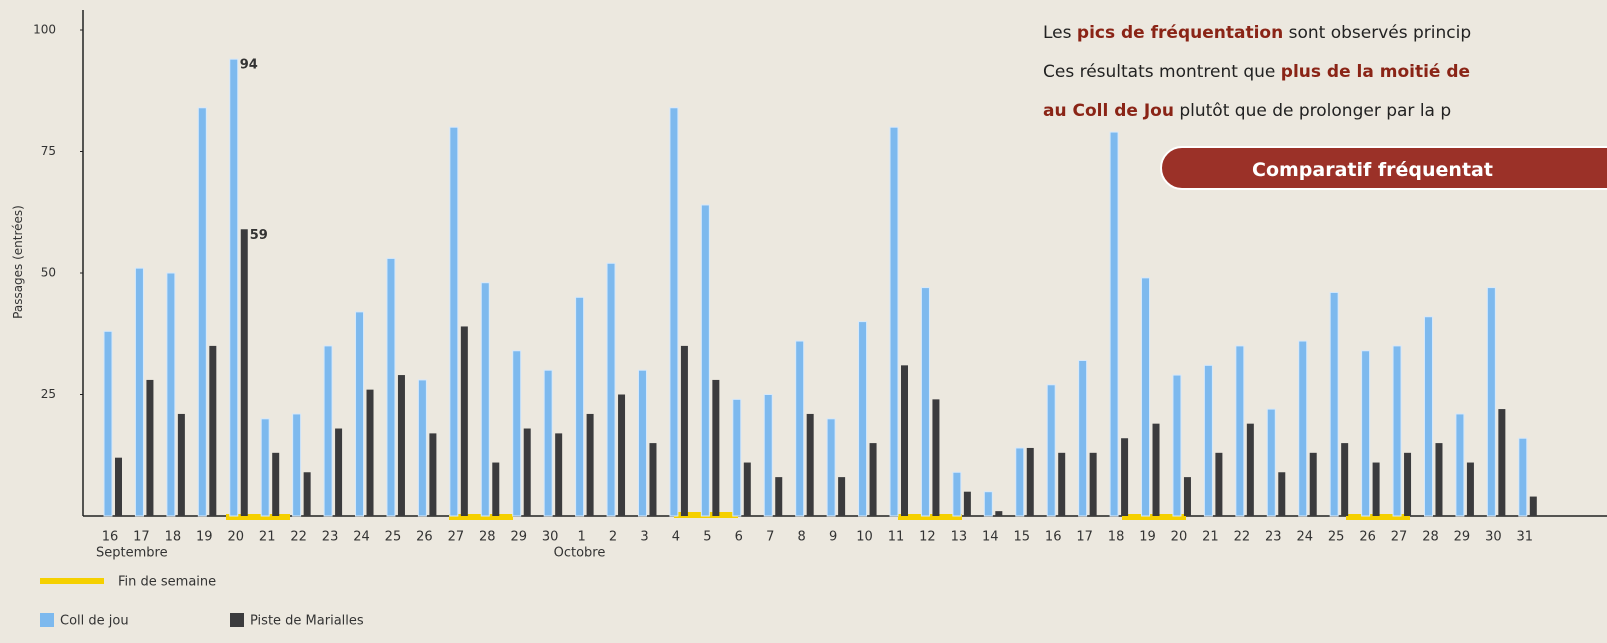  Describe the element at coordinates (770, 537) in the screenshot. I see `x-tick-label: 7` at that location.